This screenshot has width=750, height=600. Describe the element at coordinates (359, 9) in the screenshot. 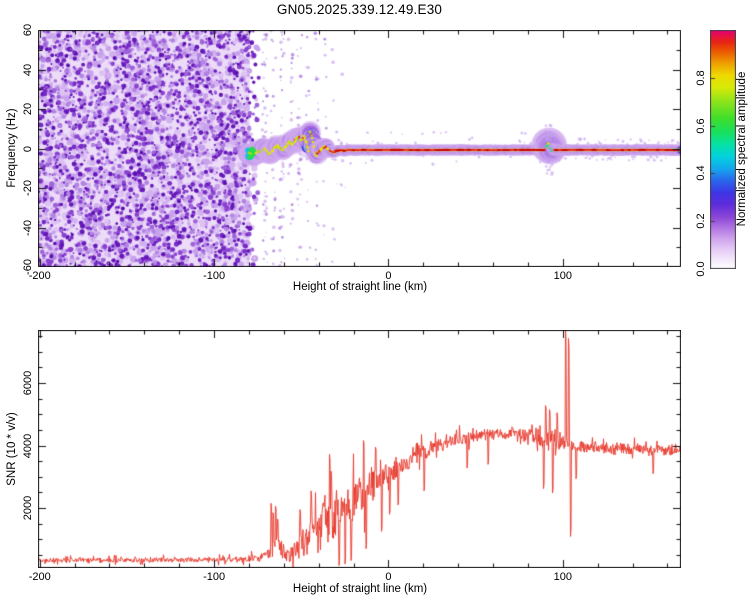

I see `figure-title: GN05.2025.339.12.49.E30` at that location.